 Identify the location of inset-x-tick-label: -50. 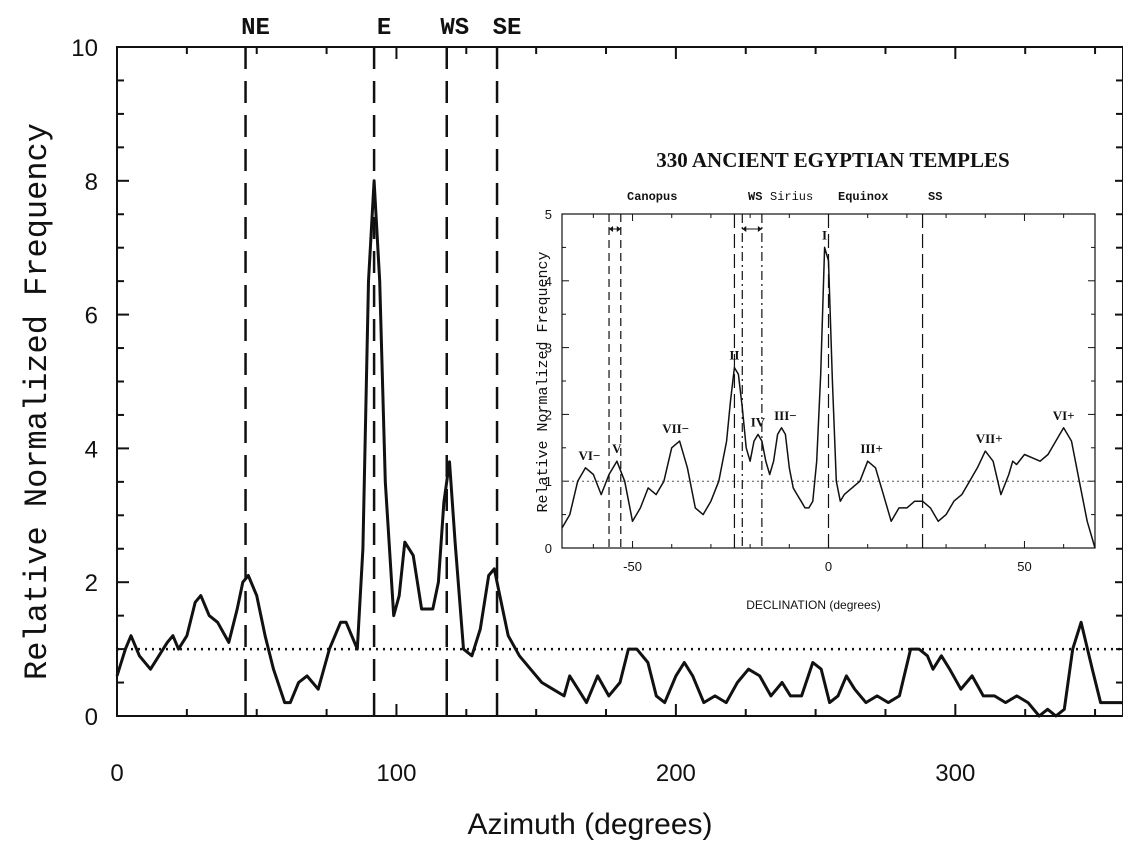
(632, 566).